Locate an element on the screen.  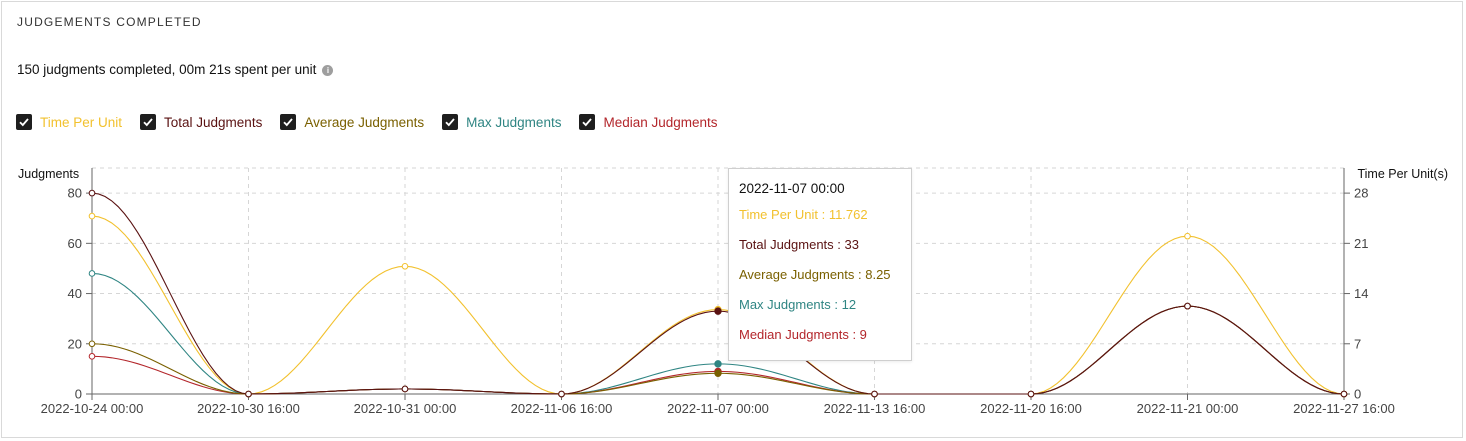
y2-axis-title: Time Per Unit(s) is located at coordinates (1402, 174).